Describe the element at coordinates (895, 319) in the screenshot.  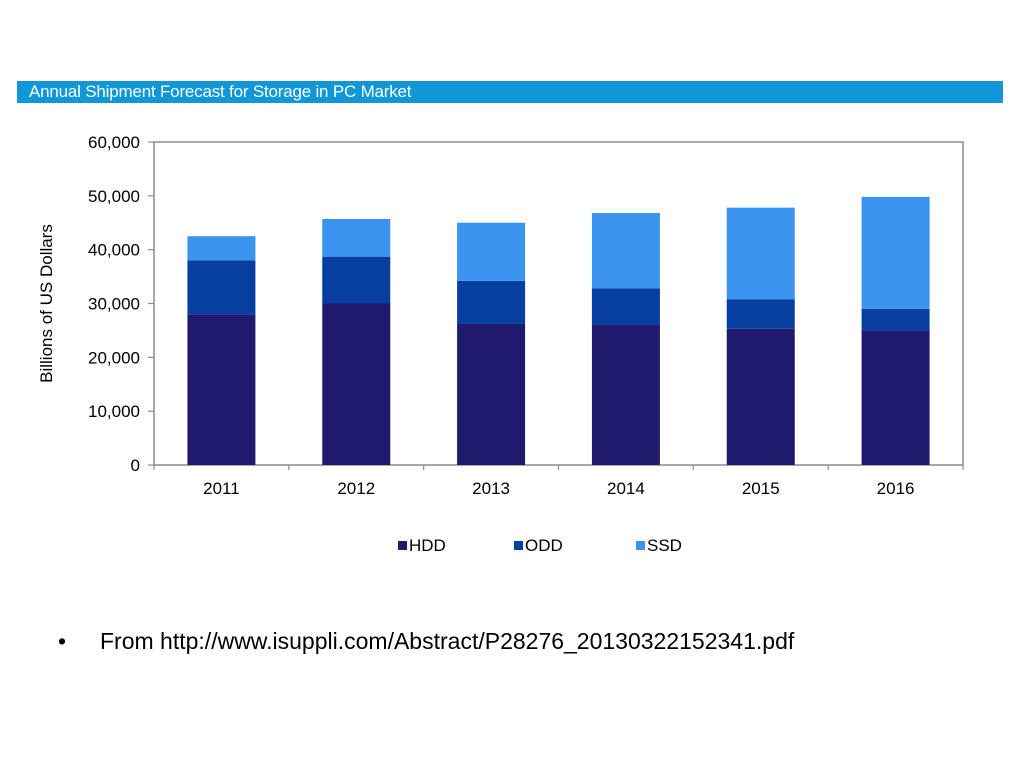
I see `bar-odd-2016` at that location.